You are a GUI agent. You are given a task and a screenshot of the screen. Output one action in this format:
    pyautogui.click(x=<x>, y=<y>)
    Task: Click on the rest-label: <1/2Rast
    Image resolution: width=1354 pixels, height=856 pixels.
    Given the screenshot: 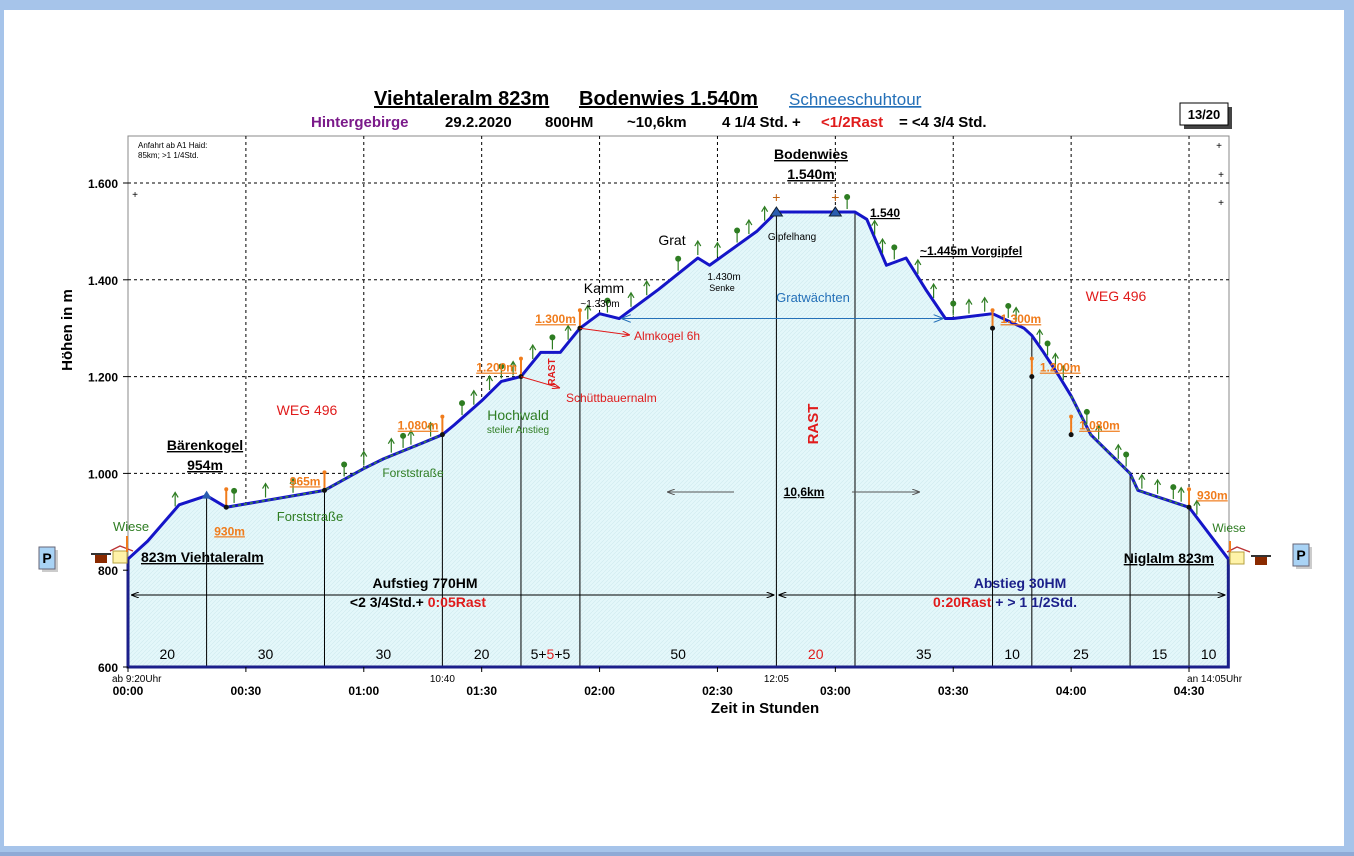 What is the action you would take?
    pyautogui.click(x=852, y=122)
    